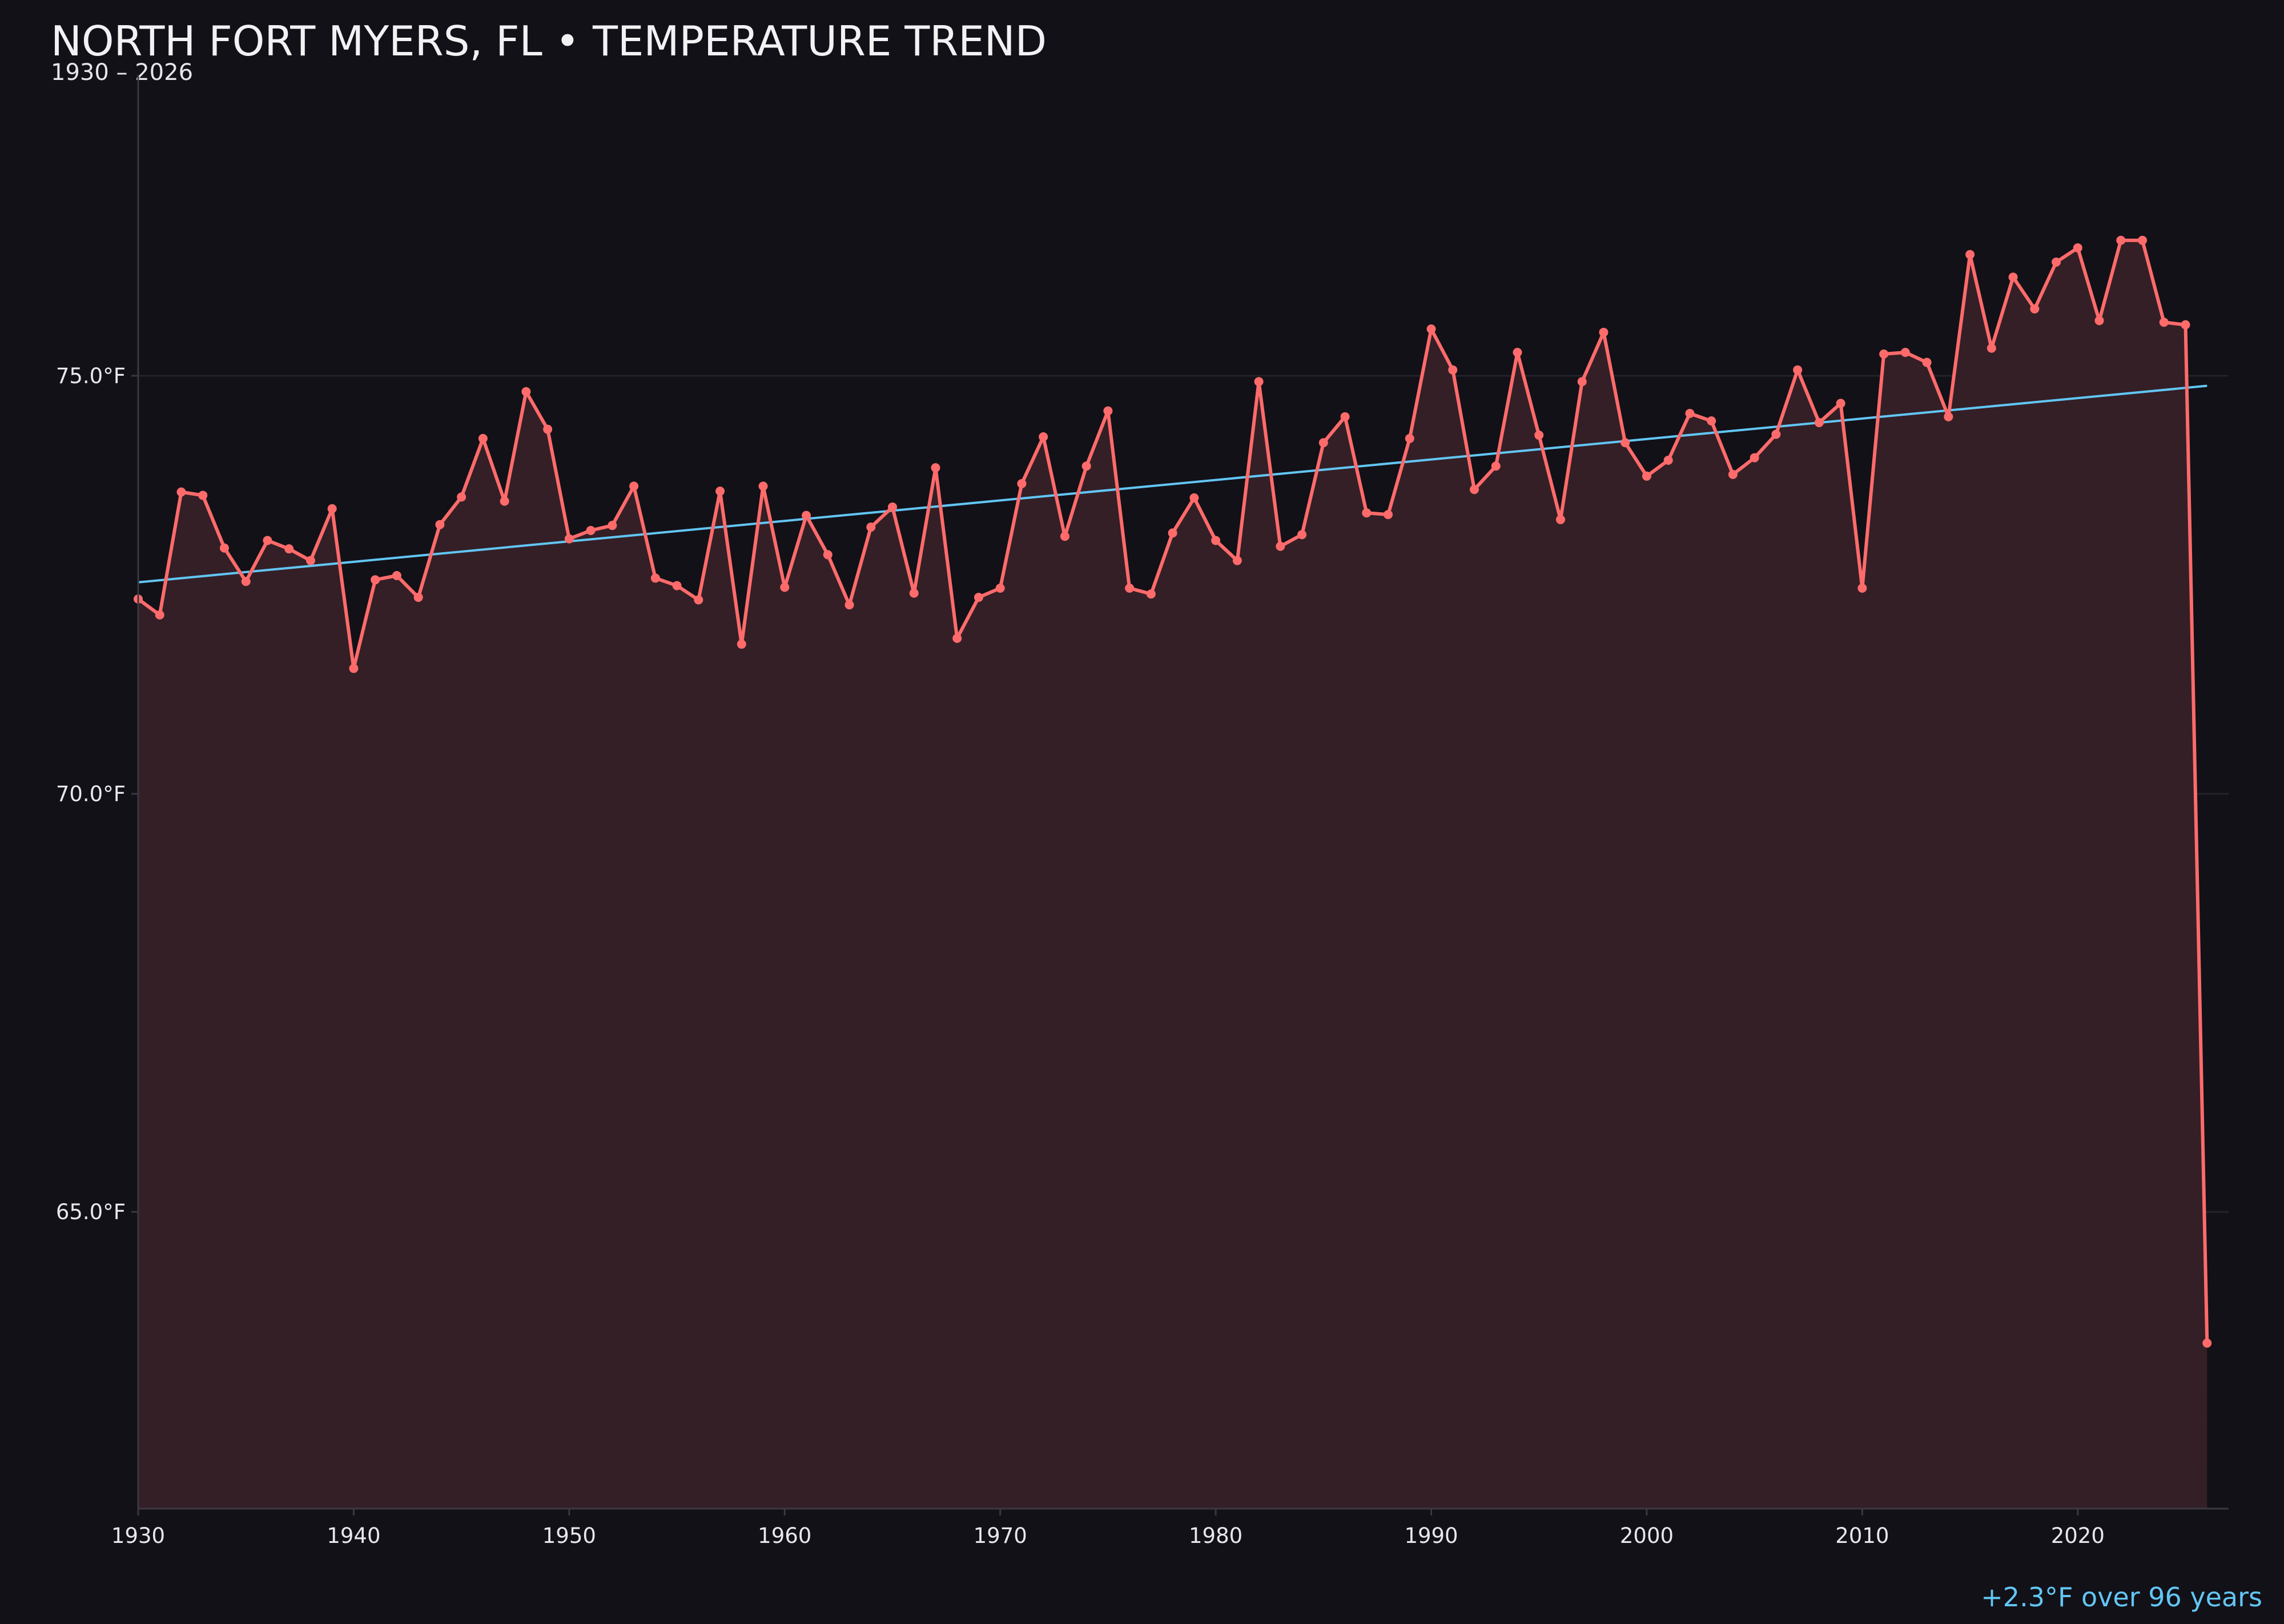 This screenshot has width=2284, height=1624. What do you see at coordinates (1259, 382) in the screenshot?
I see `data-point-1982` at bounding box center [1259, 382].